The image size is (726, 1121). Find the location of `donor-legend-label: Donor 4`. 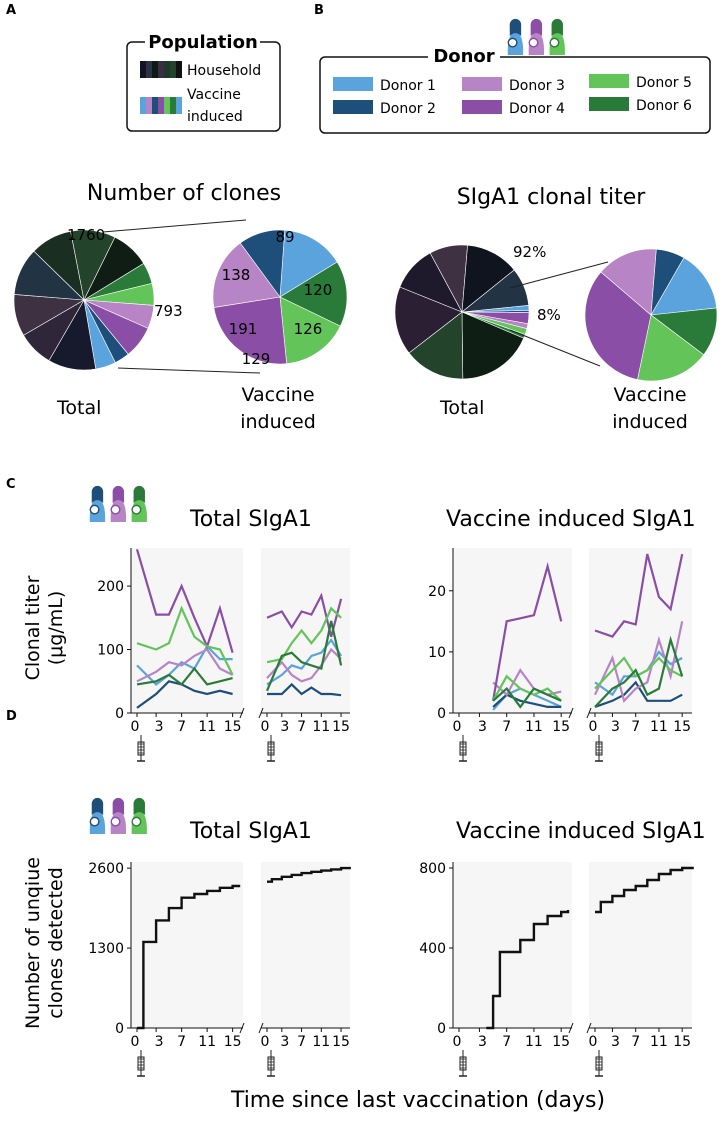

donor-legend-label: Donor 4 is located at coordinates (537, 109).